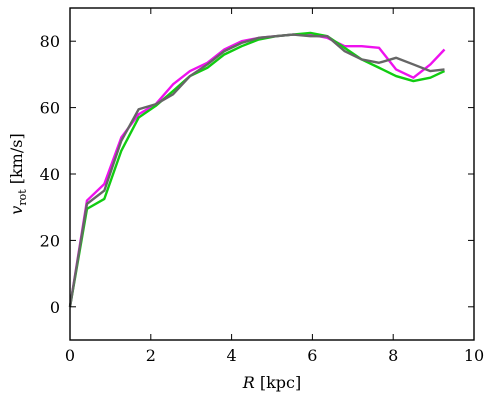 This screenshot has width=492, height=402. What do you see at coordinates (50, 174) in the screenshot?
I see `y-tick-label: 40` at bounding box center [50, 174].